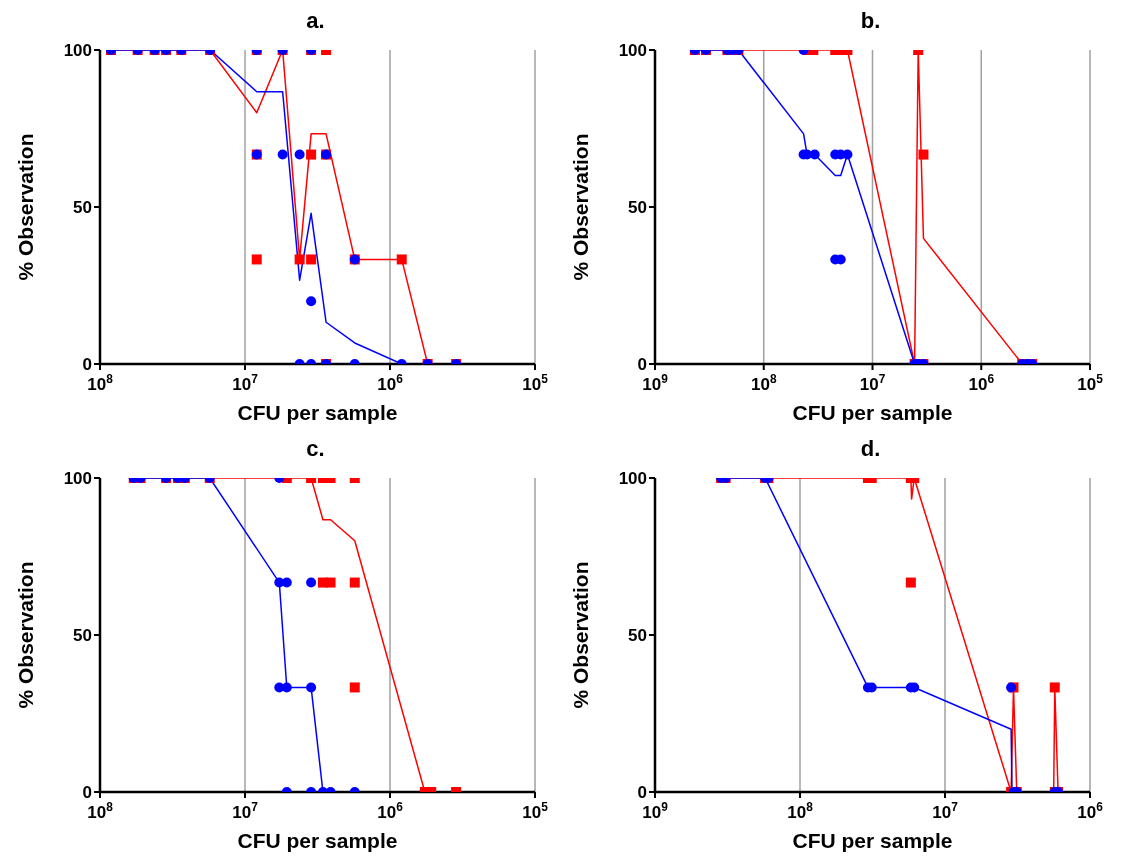  I want to click on chart-title: c., so click(315, 449).